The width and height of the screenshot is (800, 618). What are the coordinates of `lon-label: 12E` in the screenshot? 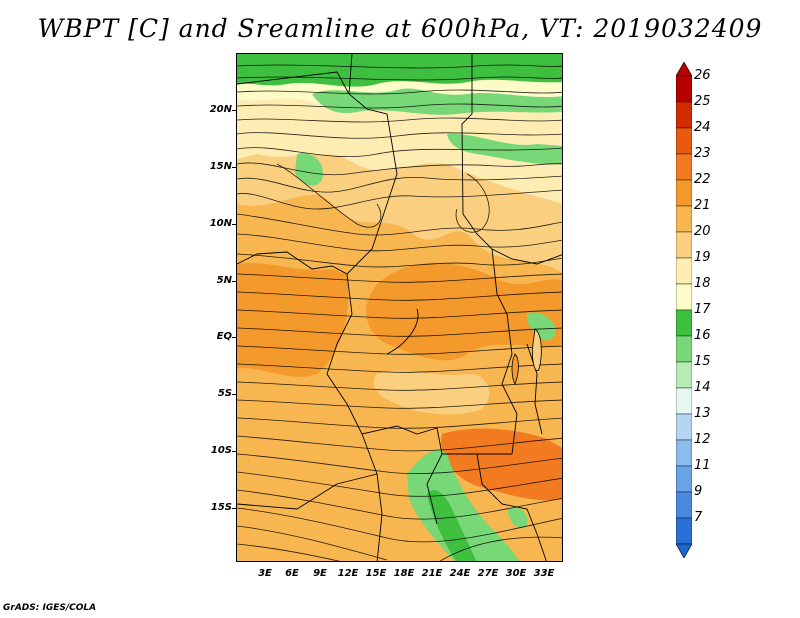 It's located at (348, 573).